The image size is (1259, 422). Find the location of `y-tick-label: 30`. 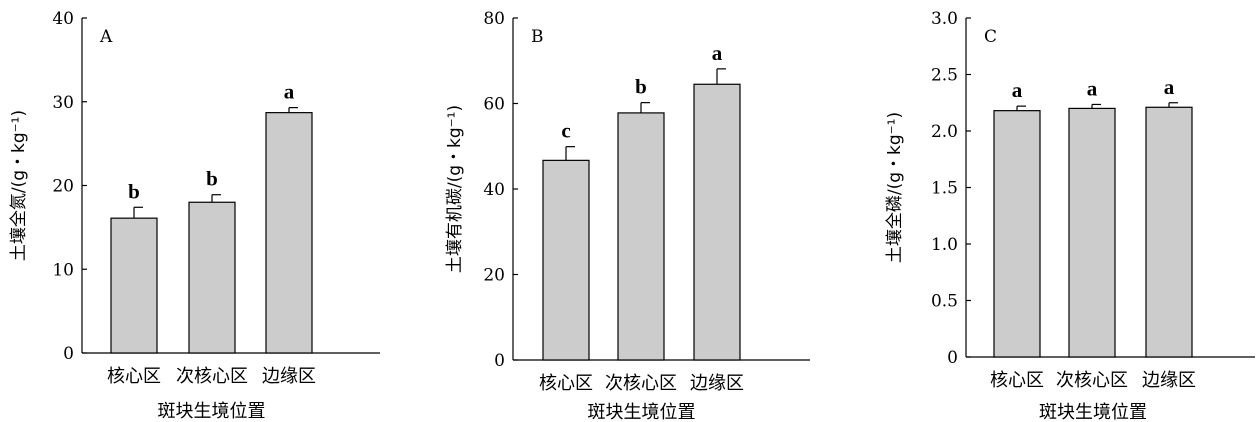

y-tick-label: 30 is located at coordinates (63, 103).